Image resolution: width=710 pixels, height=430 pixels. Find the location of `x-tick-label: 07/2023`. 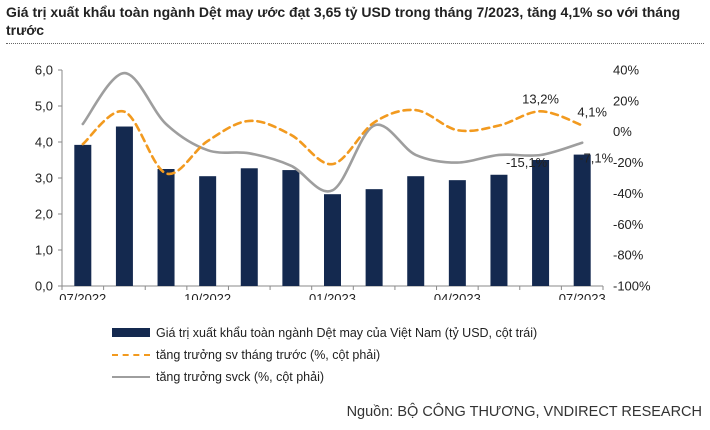

x-tick-label: 07/2023 is located at coordinates (582, 295).